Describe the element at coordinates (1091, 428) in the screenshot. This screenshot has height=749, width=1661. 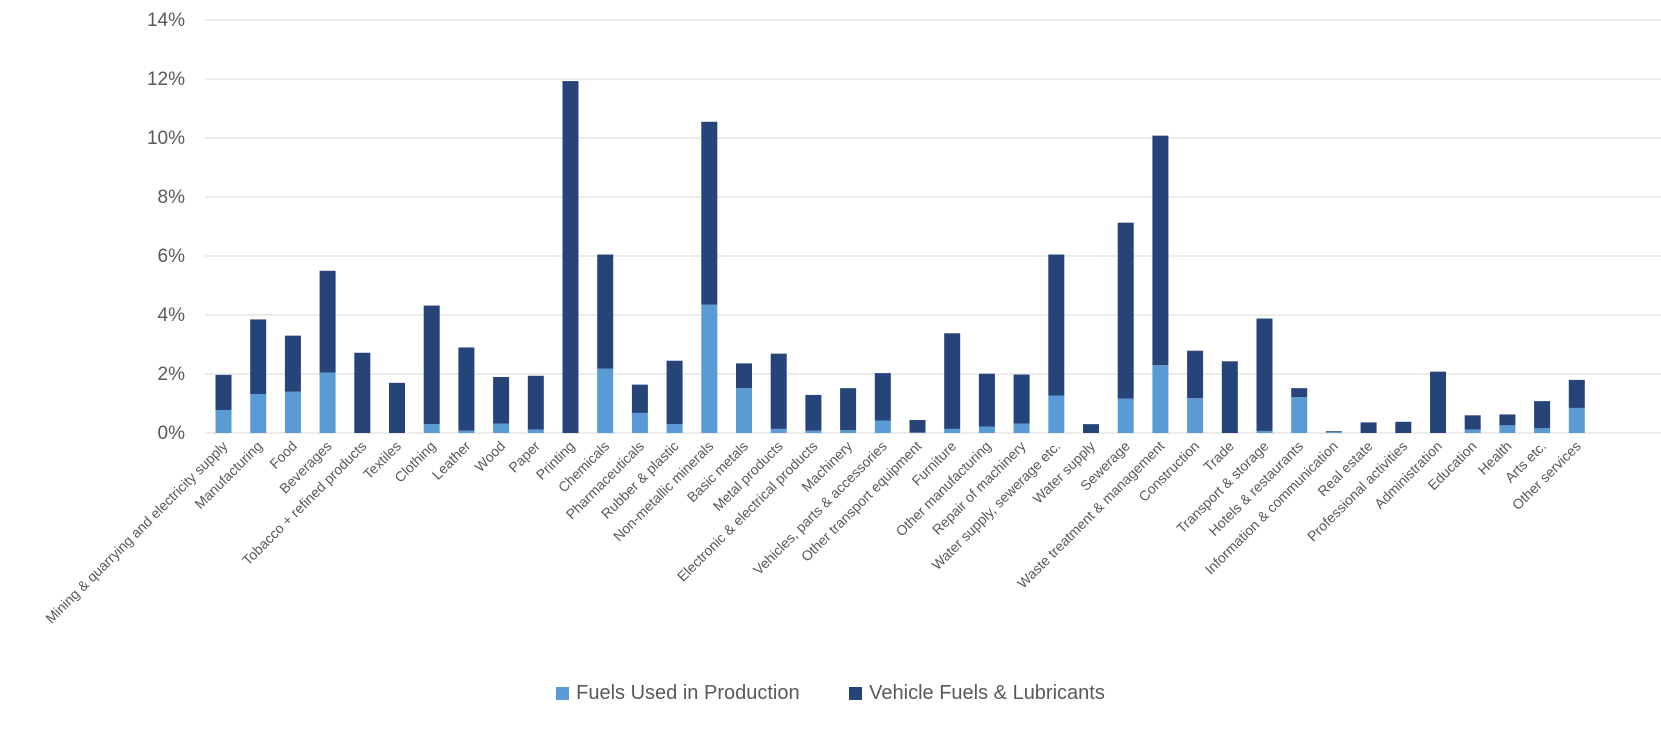
I see `bar-vehicle-fuels-lubricants-water-supply` at that location.